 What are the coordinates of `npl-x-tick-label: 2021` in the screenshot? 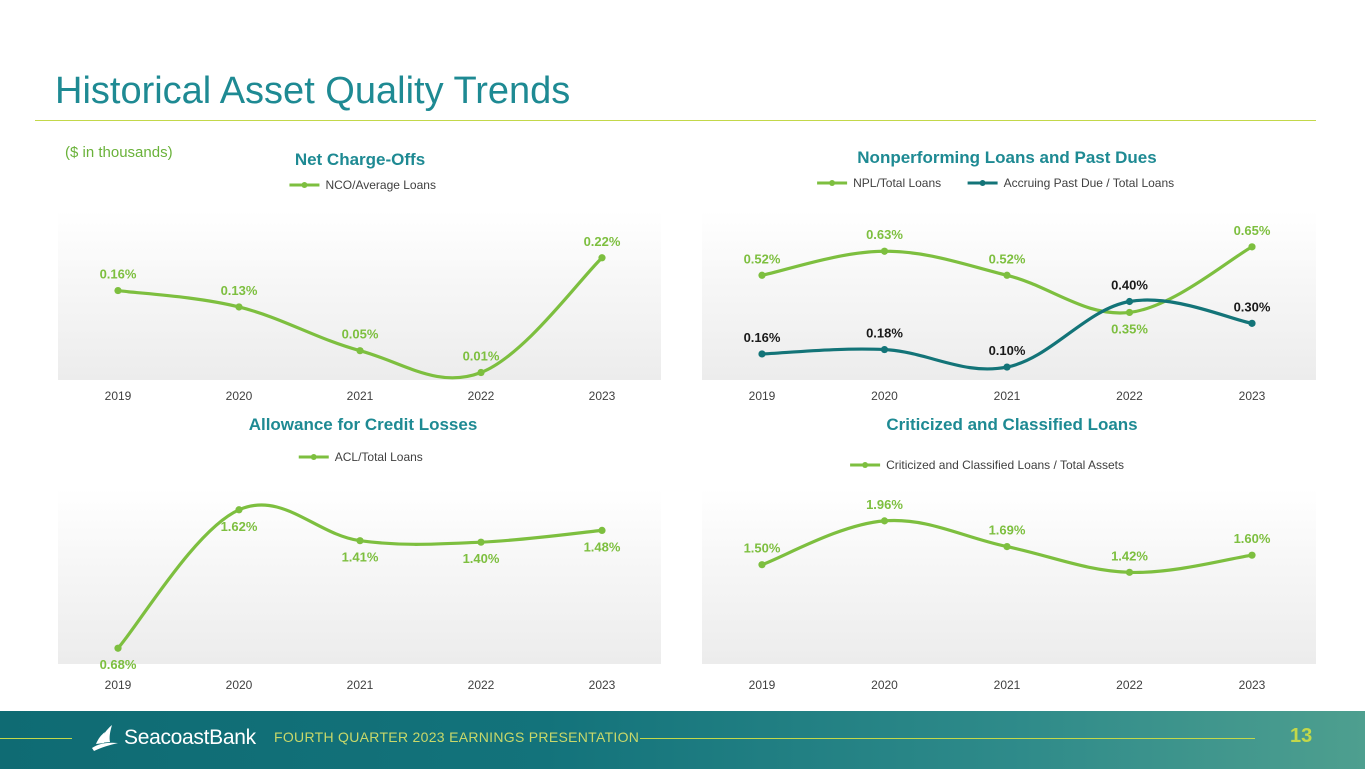 It's located at (1007, 396).